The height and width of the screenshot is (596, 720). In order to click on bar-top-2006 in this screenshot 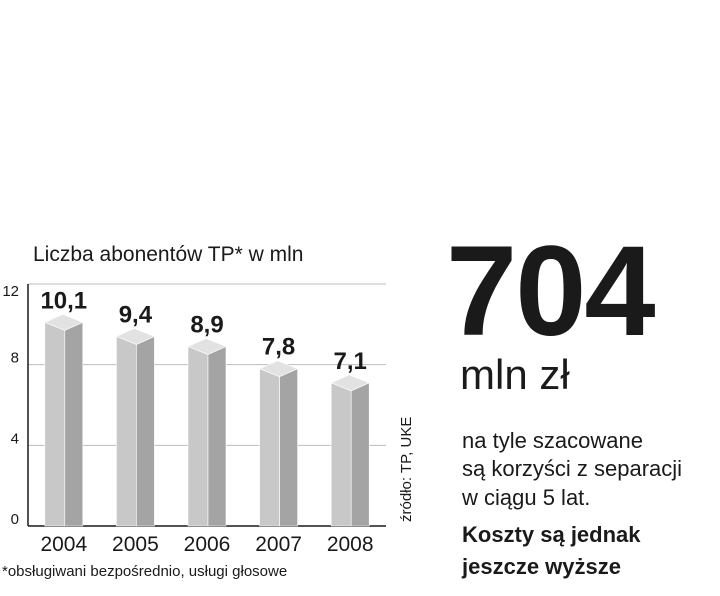, I will do `click(207, 346)`.